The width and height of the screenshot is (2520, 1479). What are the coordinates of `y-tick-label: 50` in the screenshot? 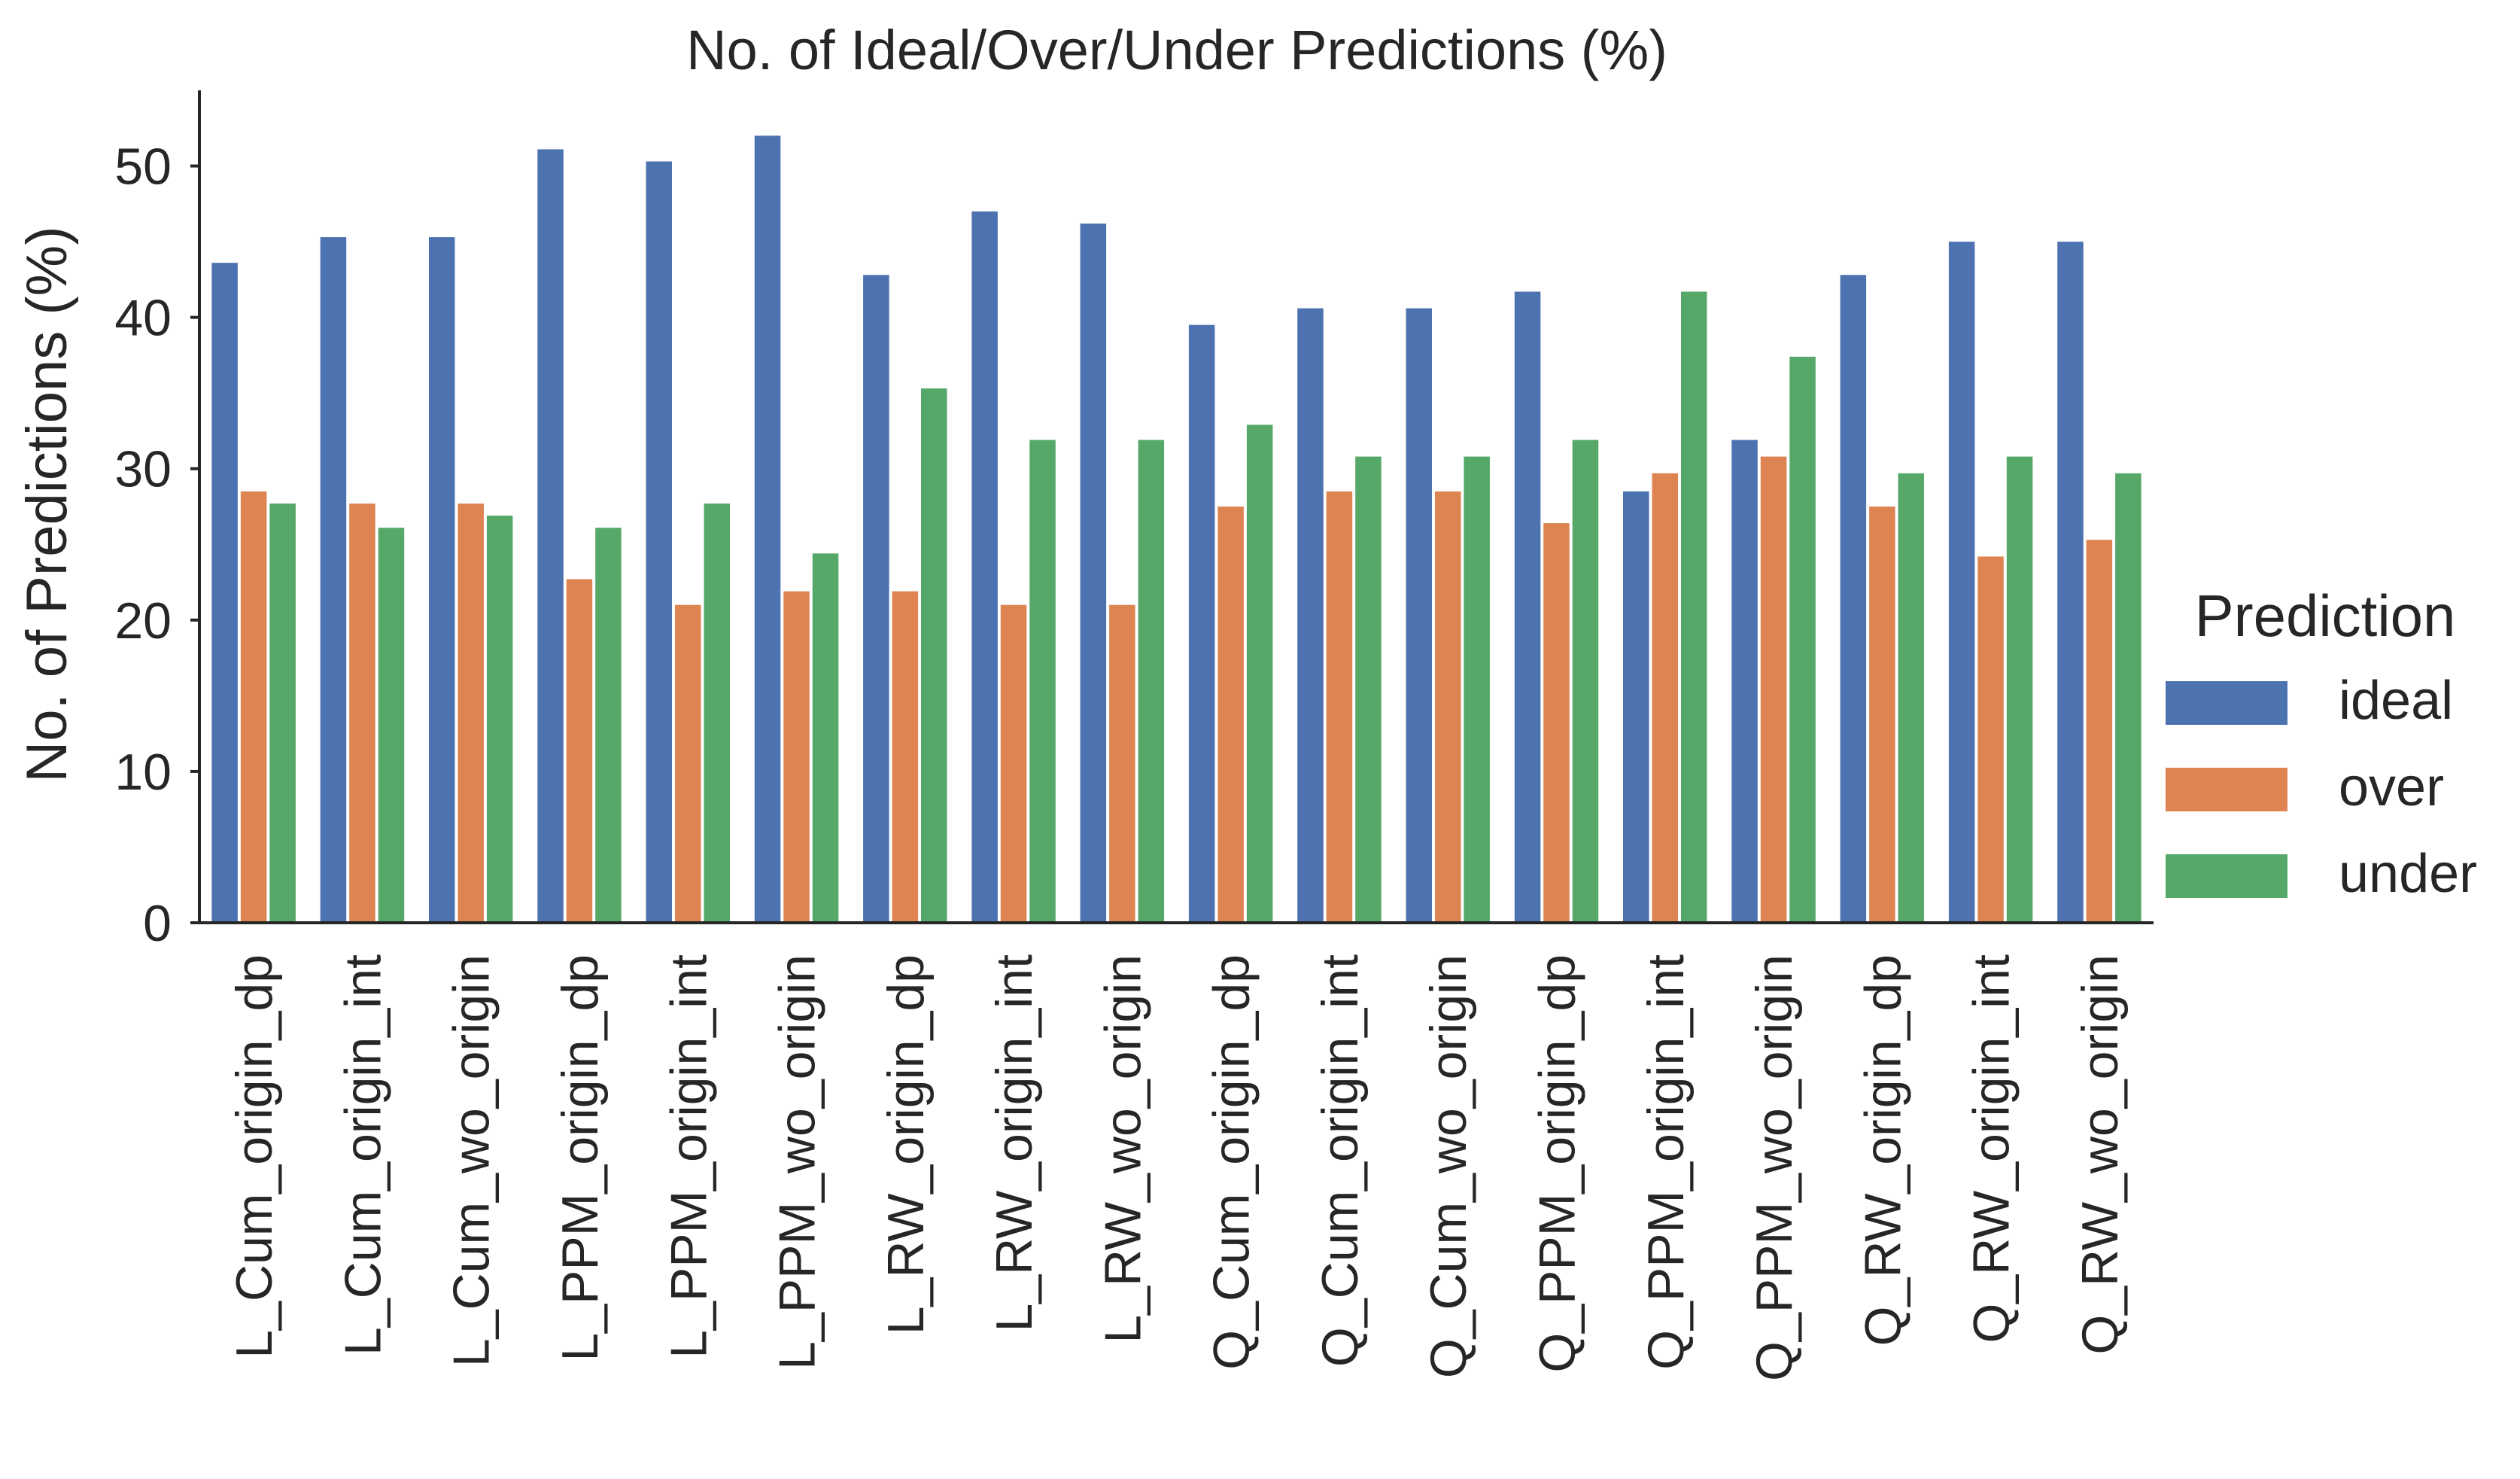 It's located at (143, 167).